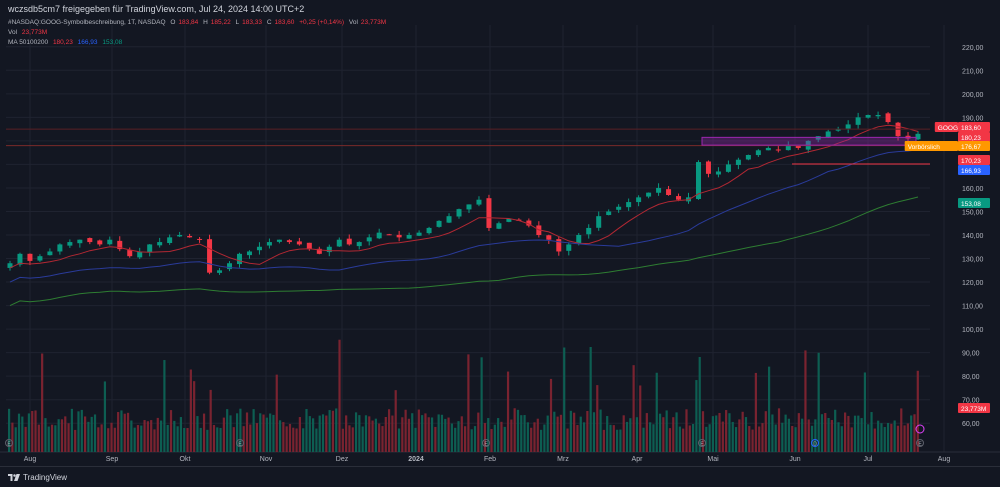  I want to click on volume-label: Vol, so click(13, 32).